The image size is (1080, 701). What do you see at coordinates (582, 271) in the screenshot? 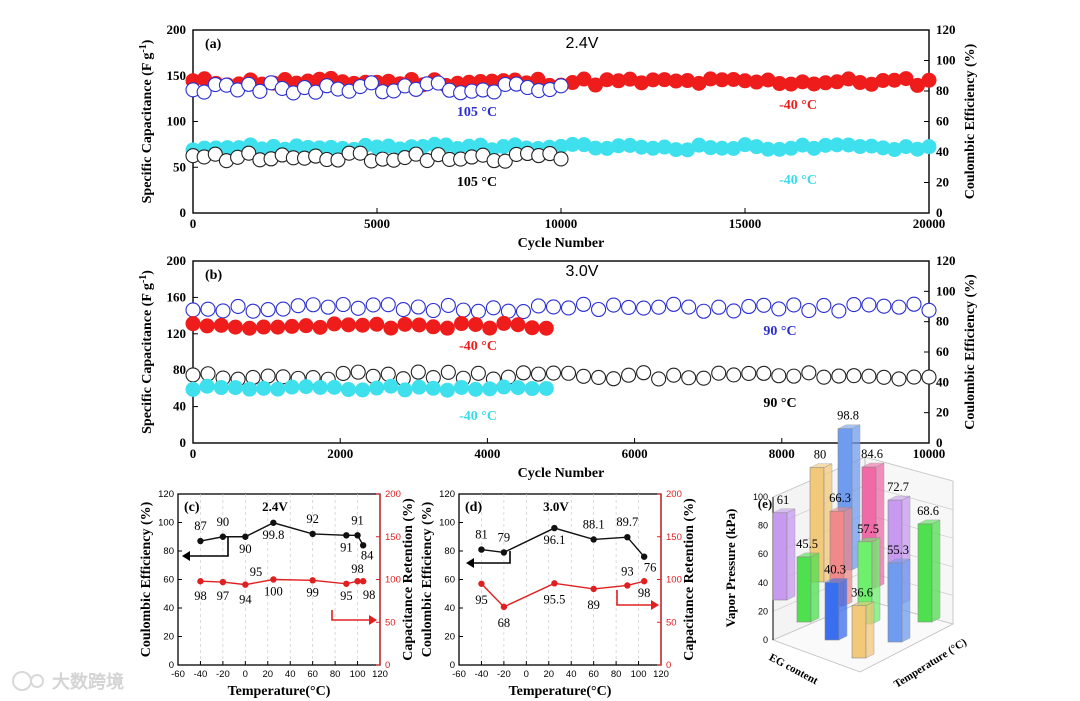
I see `voltage-title: 3.0V` at bounding box center [582, 271].